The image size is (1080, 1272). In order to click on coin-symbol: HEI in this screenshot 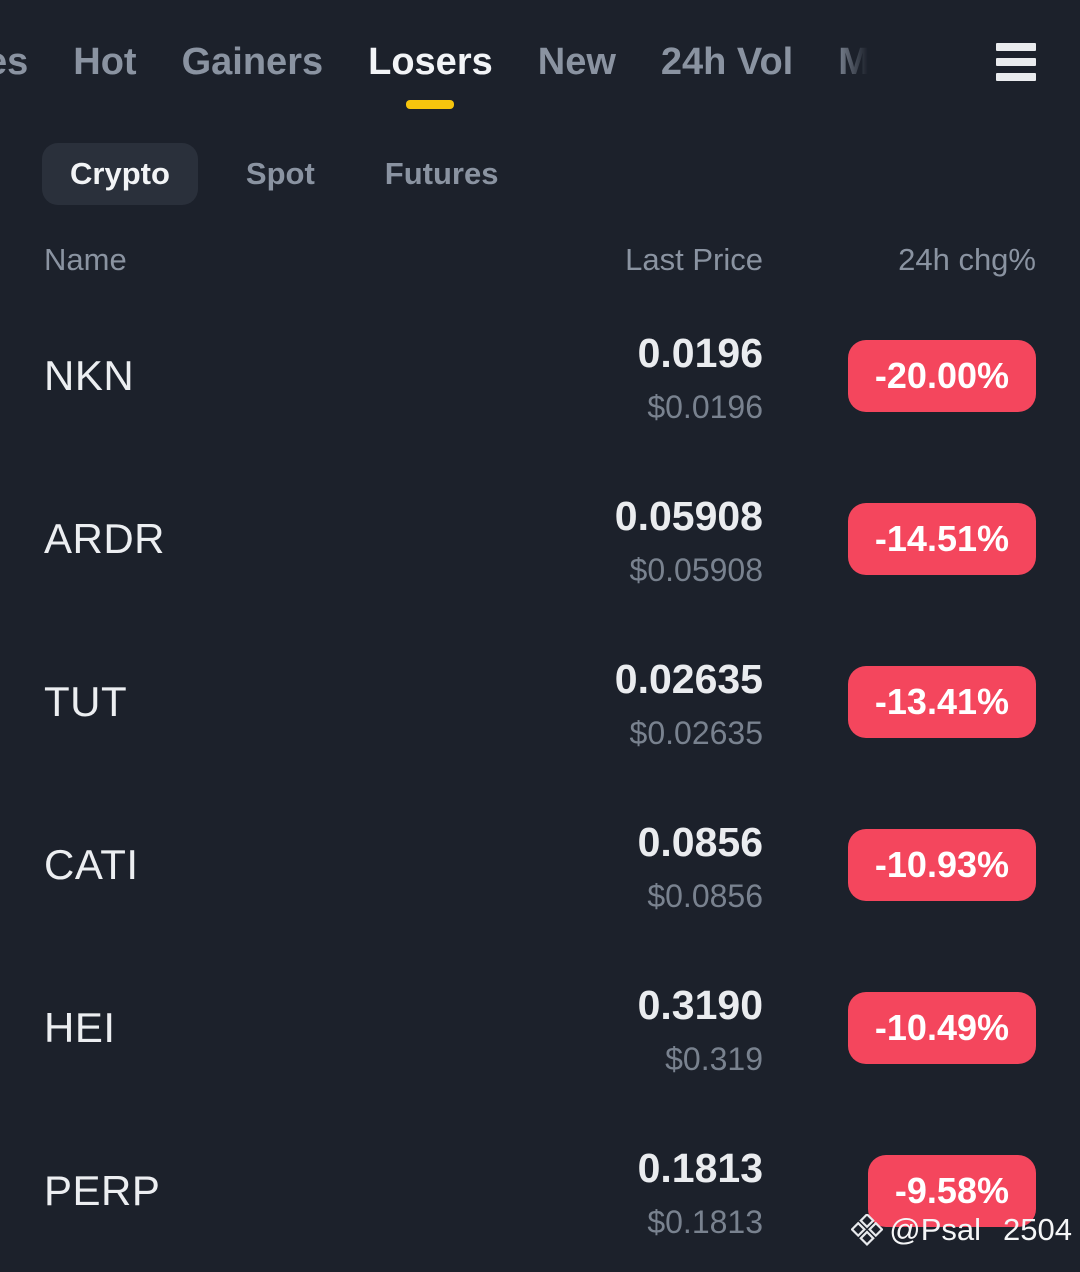, I will do `click(80, 1027)`.